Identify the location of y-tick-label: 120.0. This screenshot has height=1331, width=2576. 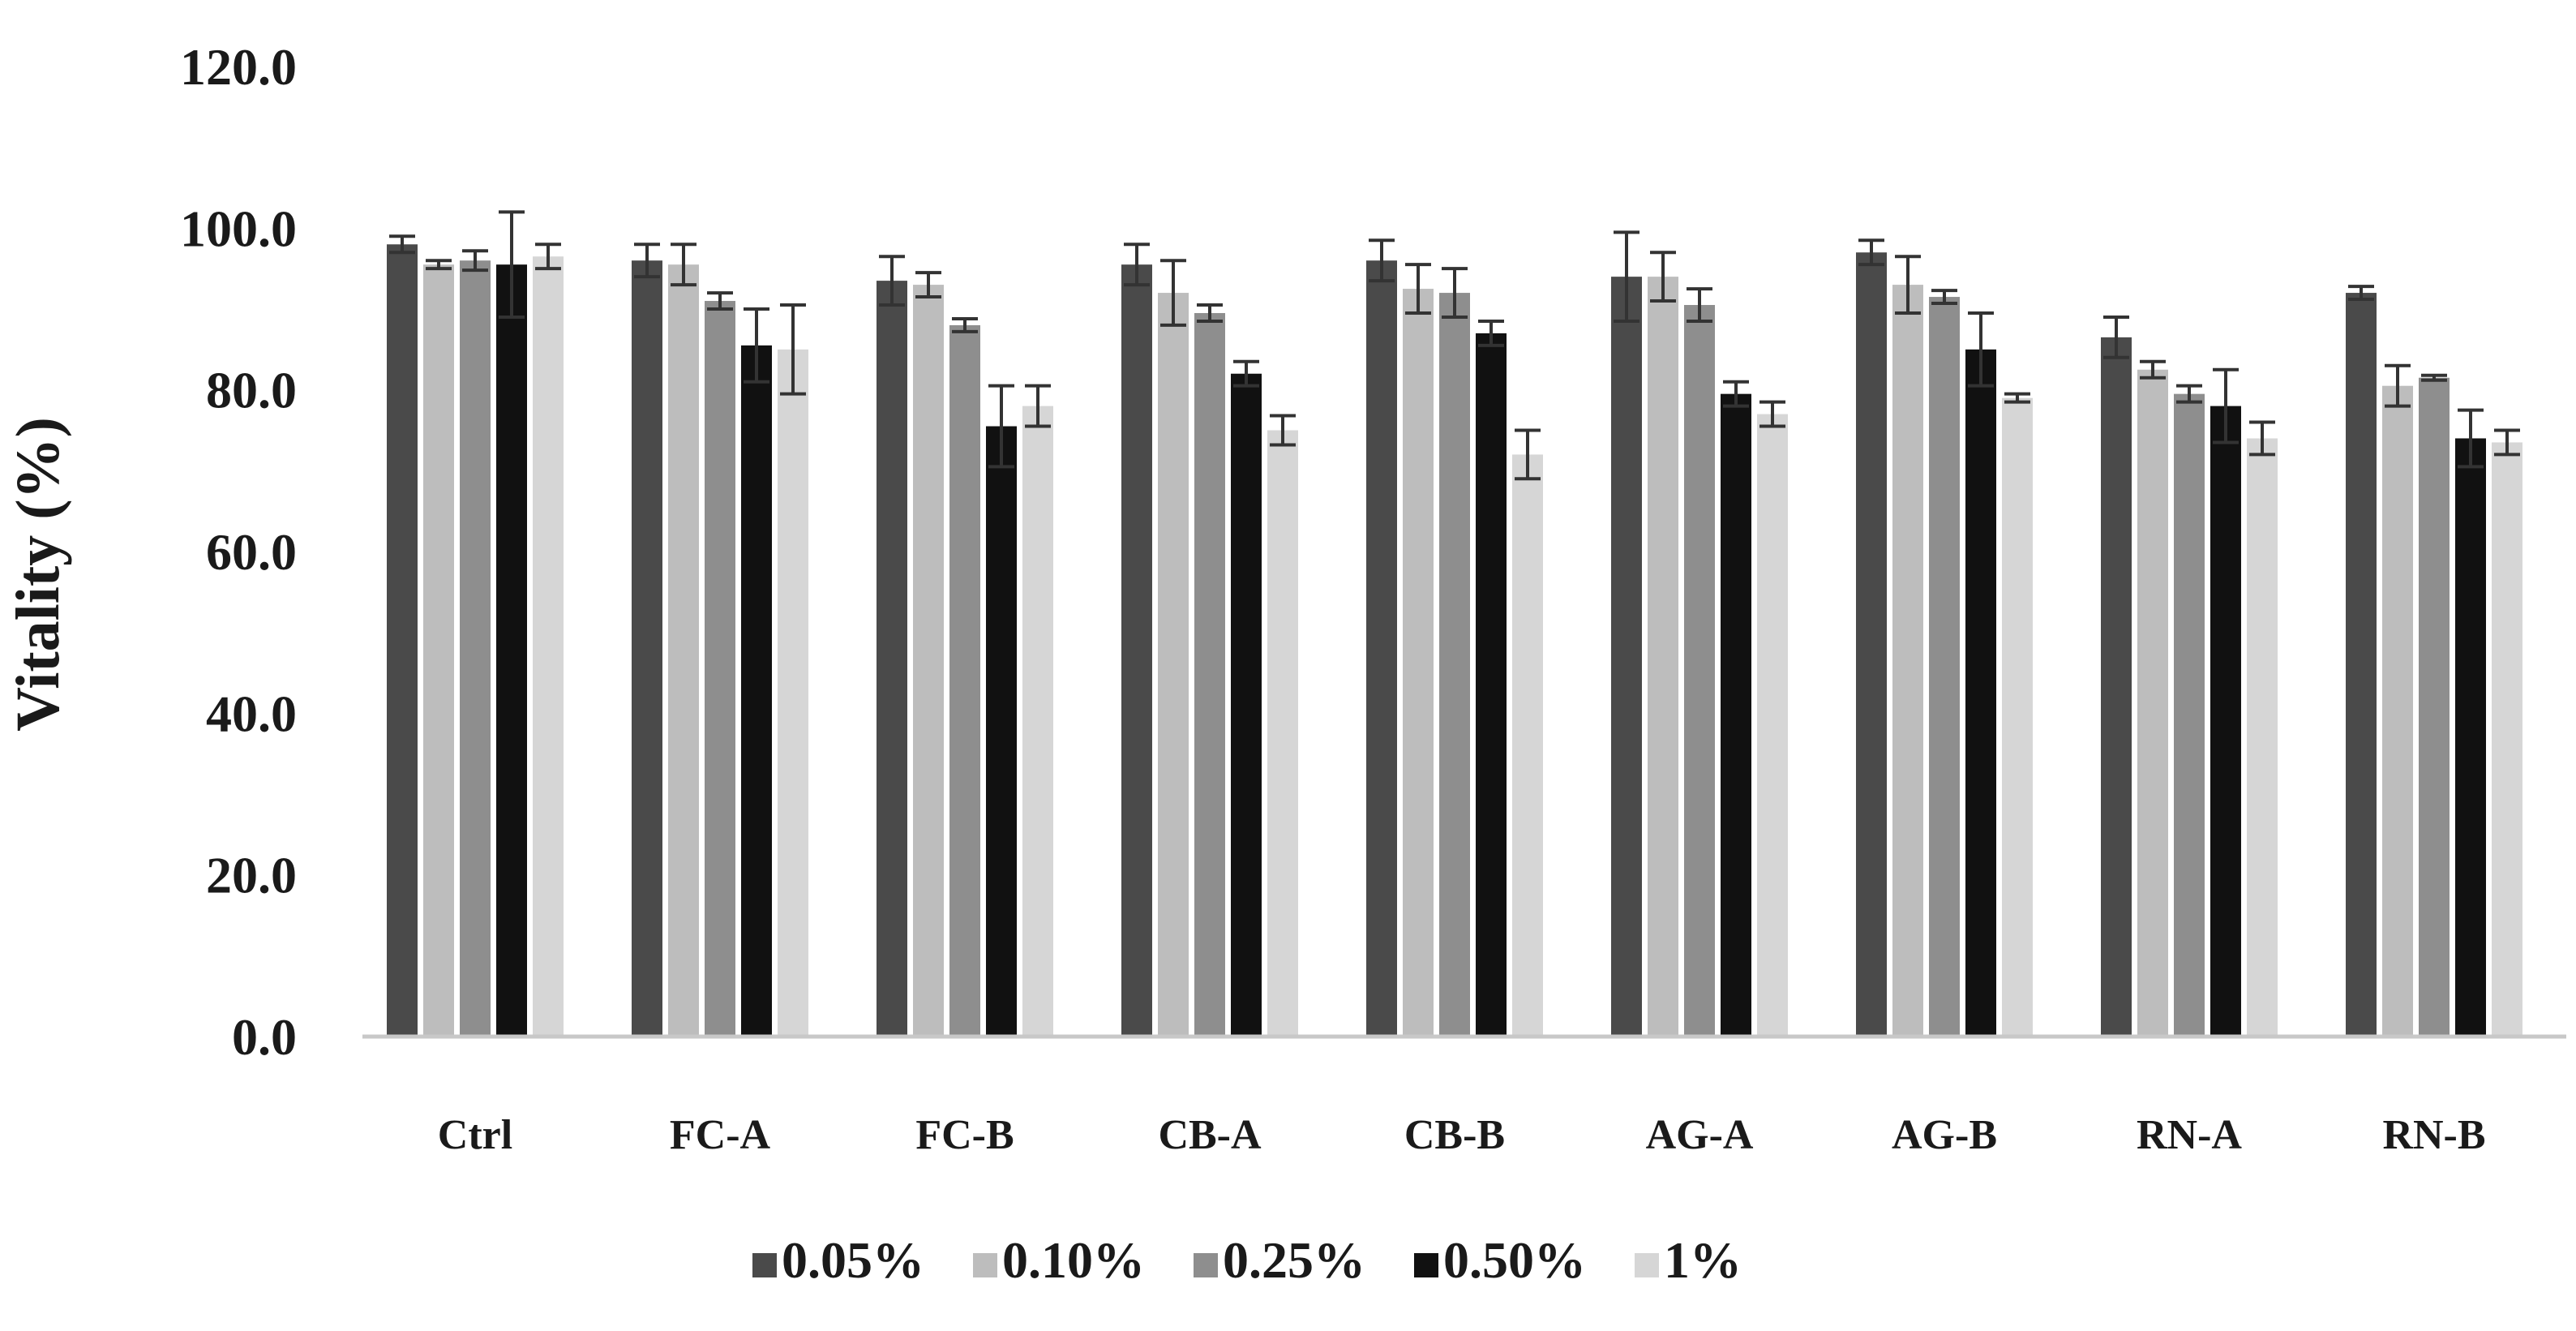
(238, 67).